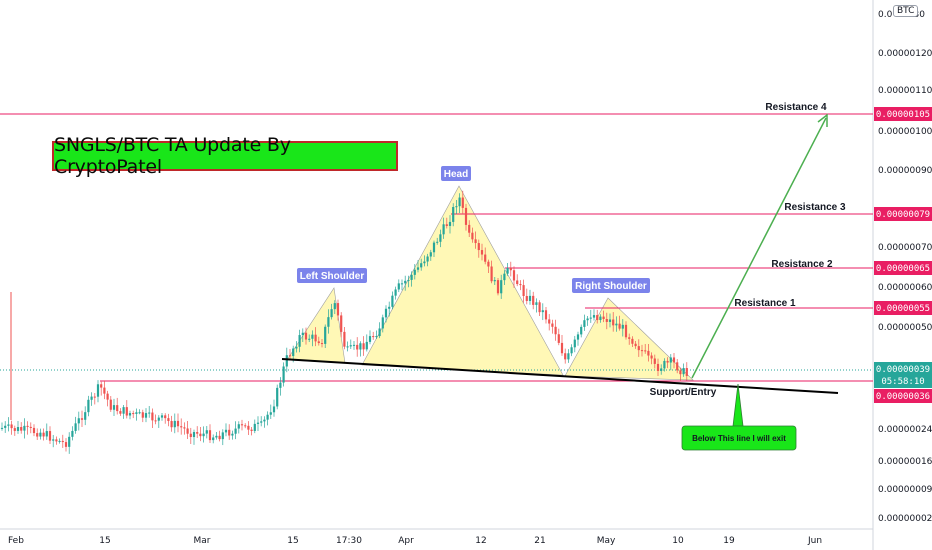  Describe the element at coordinates (905, 519) in the screenshot. I see `price-tick: 0.00000002` at that location.